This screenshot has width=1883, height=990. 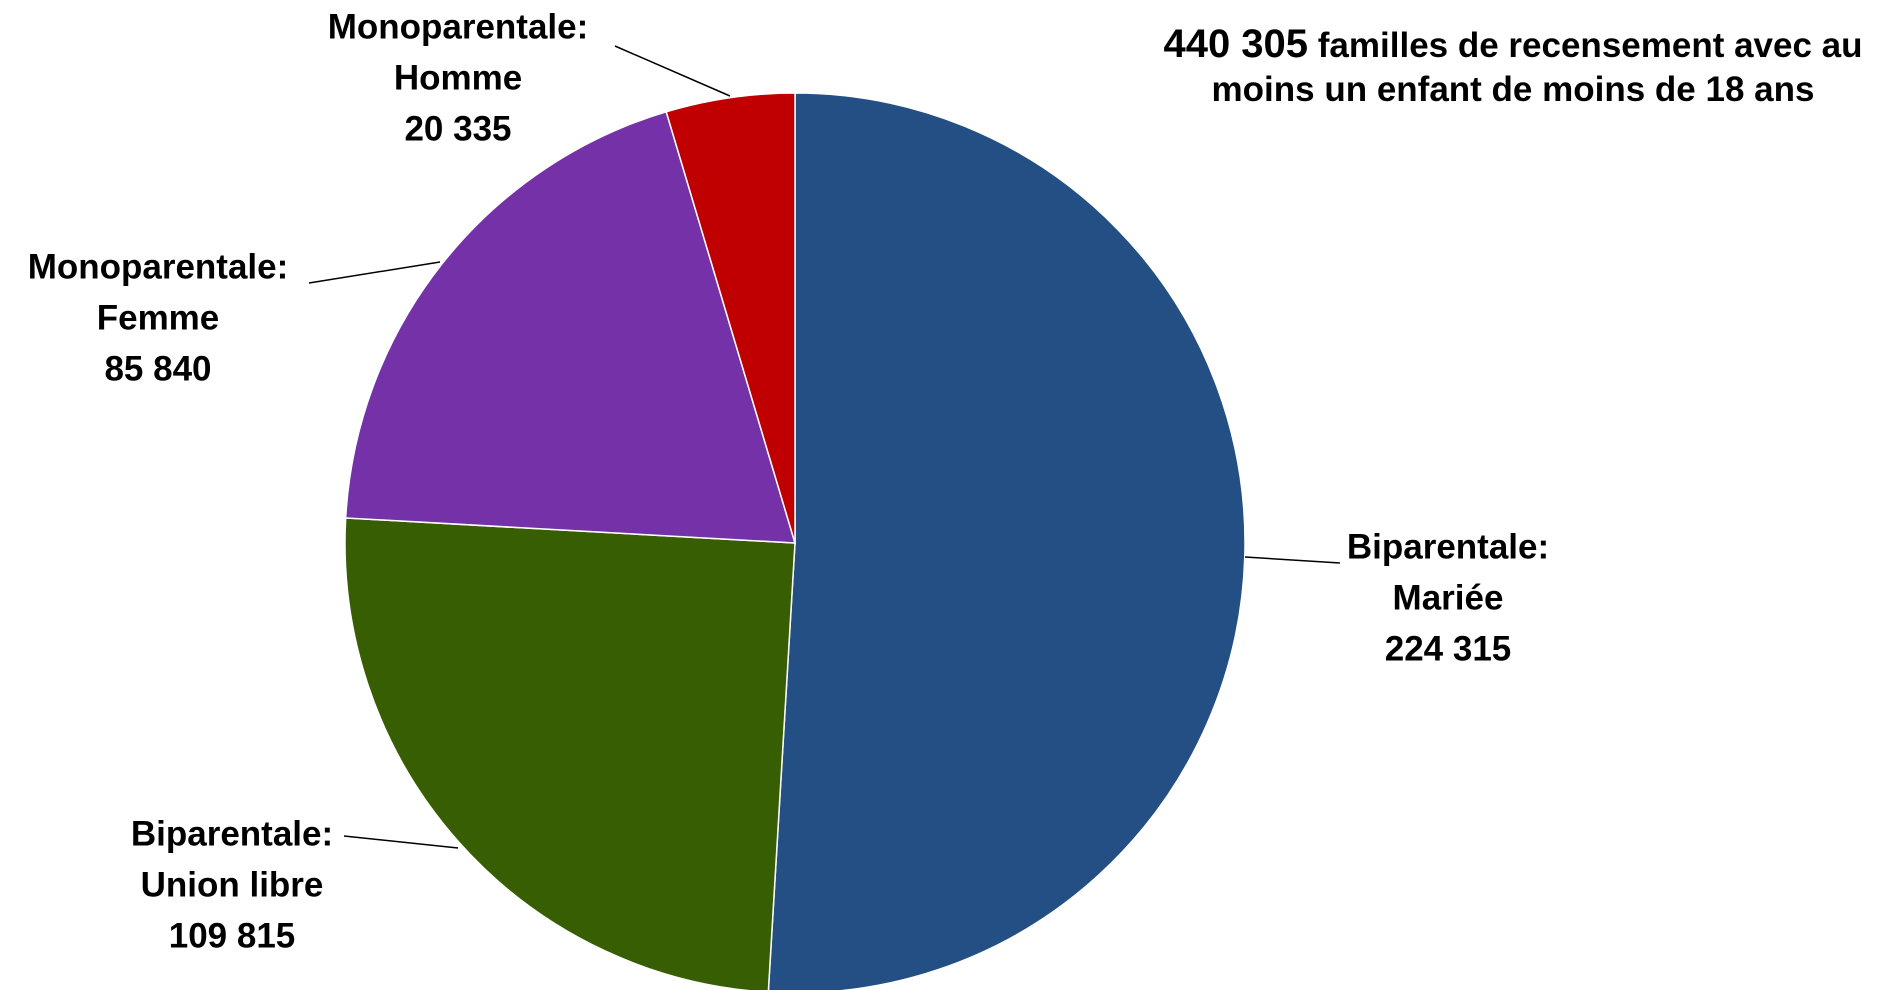 What do you see at coordinates (232, 884) in the screenshot?
I see `slice-label-subcategory-1: Union libre` at bounding box center [232, 884].